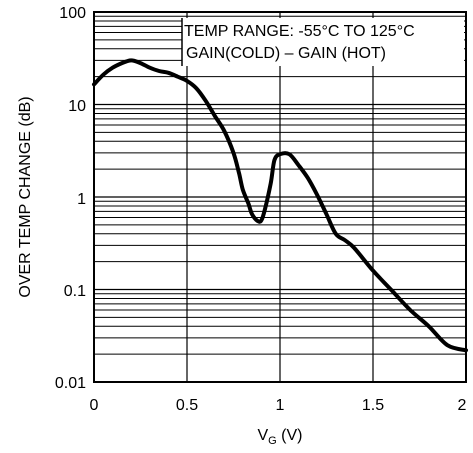 This screenshot has height=453, width=473. Describe the element at coordinates (323, 42) in the screenshot. I see `annotation-box` at that location.